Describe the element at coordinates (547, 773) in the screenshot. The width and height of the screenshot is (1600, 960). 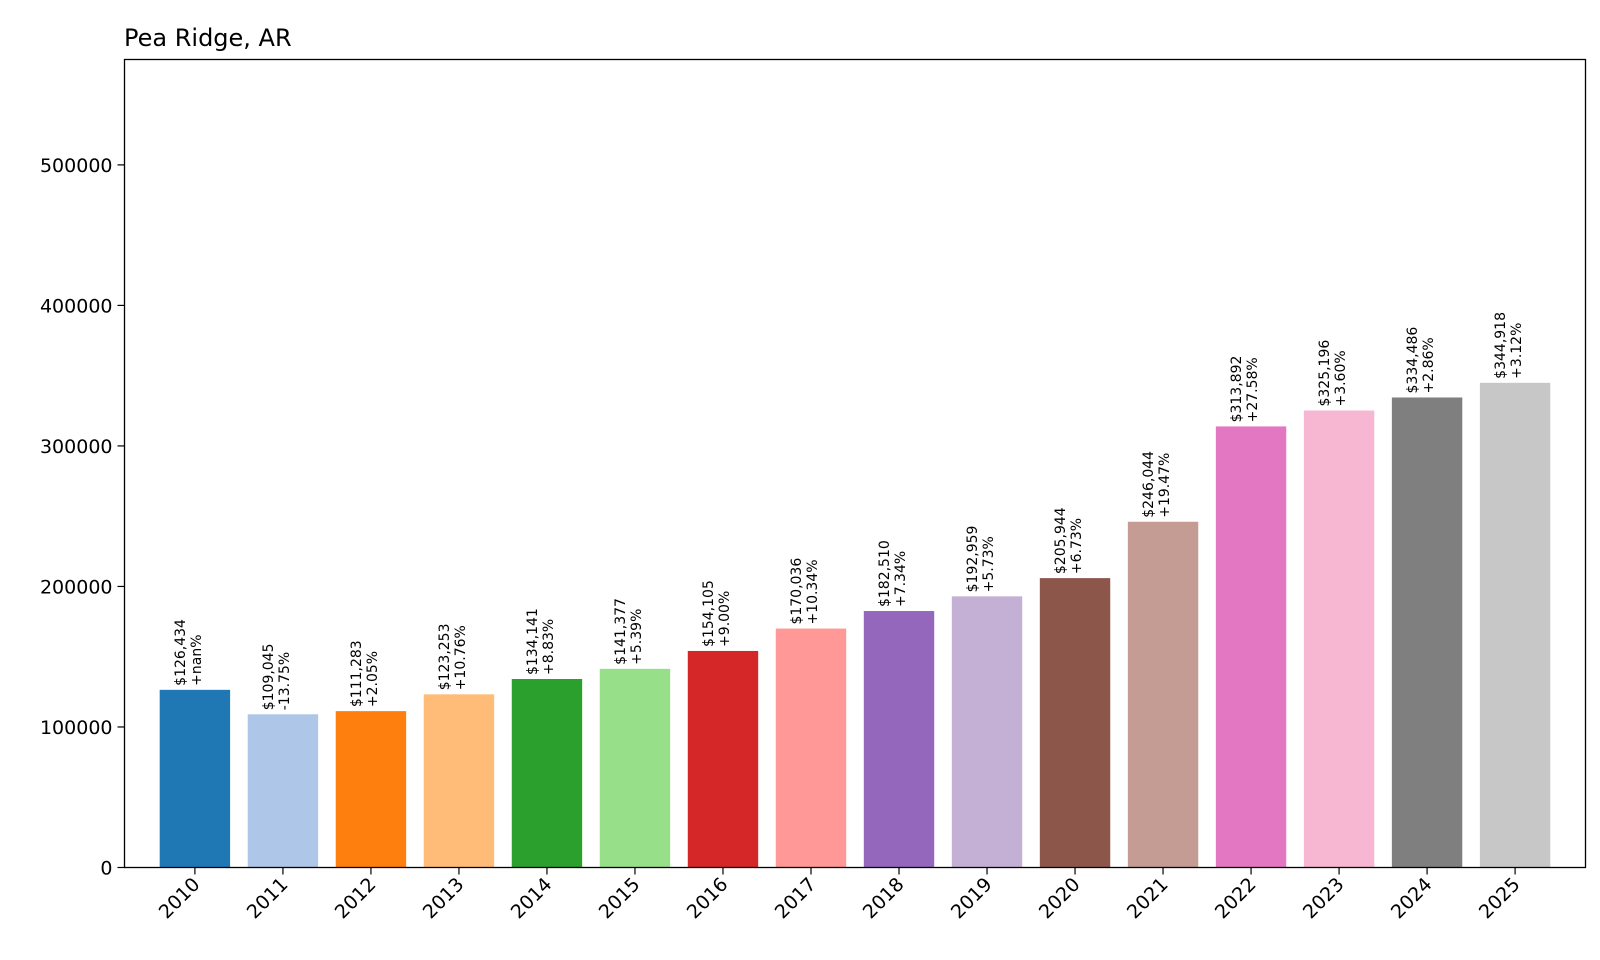
I see `bar-2014` at that location.